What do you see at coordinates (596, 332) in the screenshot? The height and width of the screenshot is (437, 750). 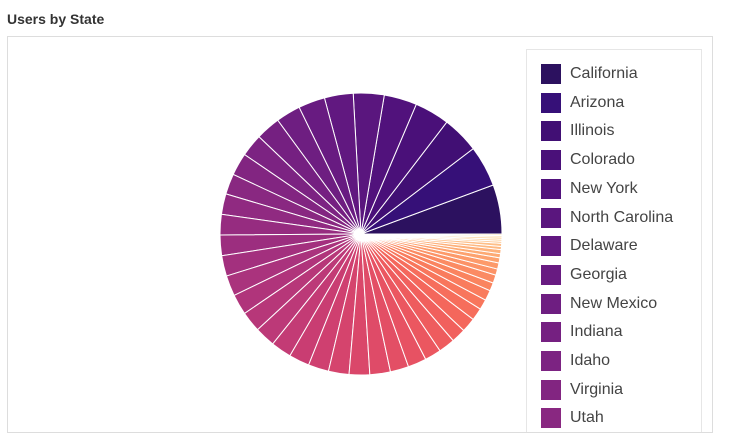 I see `legend-label: Indiana` at bounding box center [596, 332].